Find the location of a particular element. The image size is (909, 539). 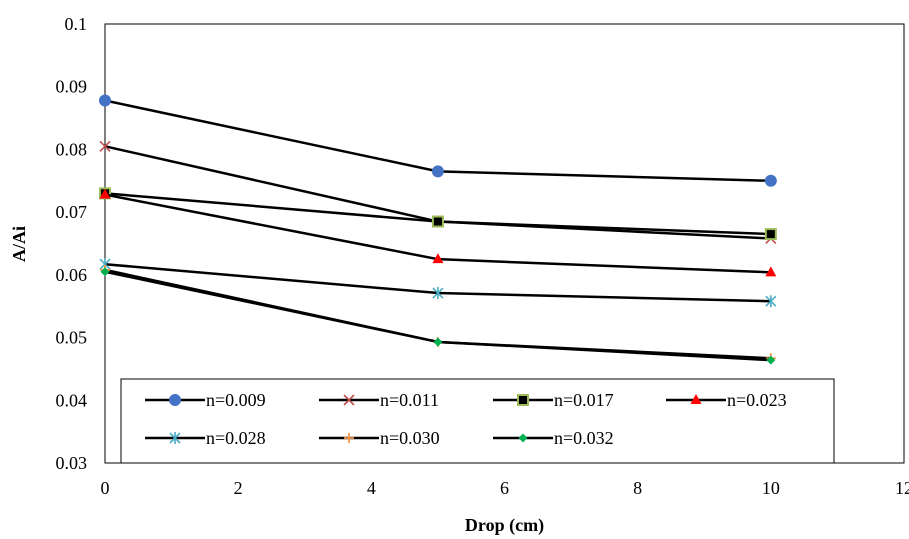

legend-label: n=0.030 is located at coordinates (410, 438).